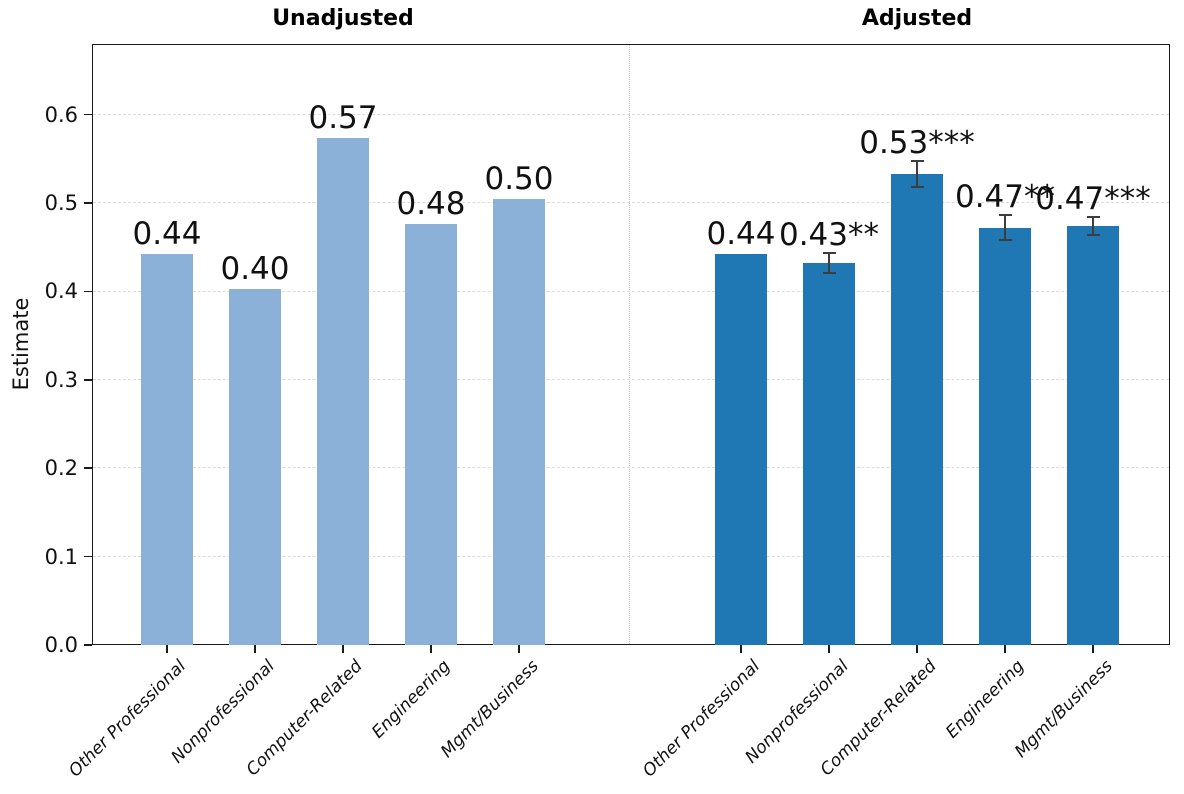 This screenshot has width=1184, height=794. Describe the element at coordinates (61, 379) in the screenshot. I see `y-tick-label: 0.3` at that location.